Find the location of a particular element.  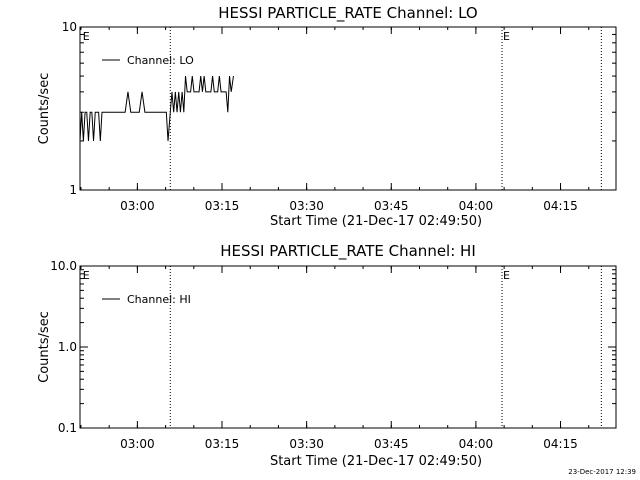

y-tick-label: 1.0 is located at coordinates (67, 347).